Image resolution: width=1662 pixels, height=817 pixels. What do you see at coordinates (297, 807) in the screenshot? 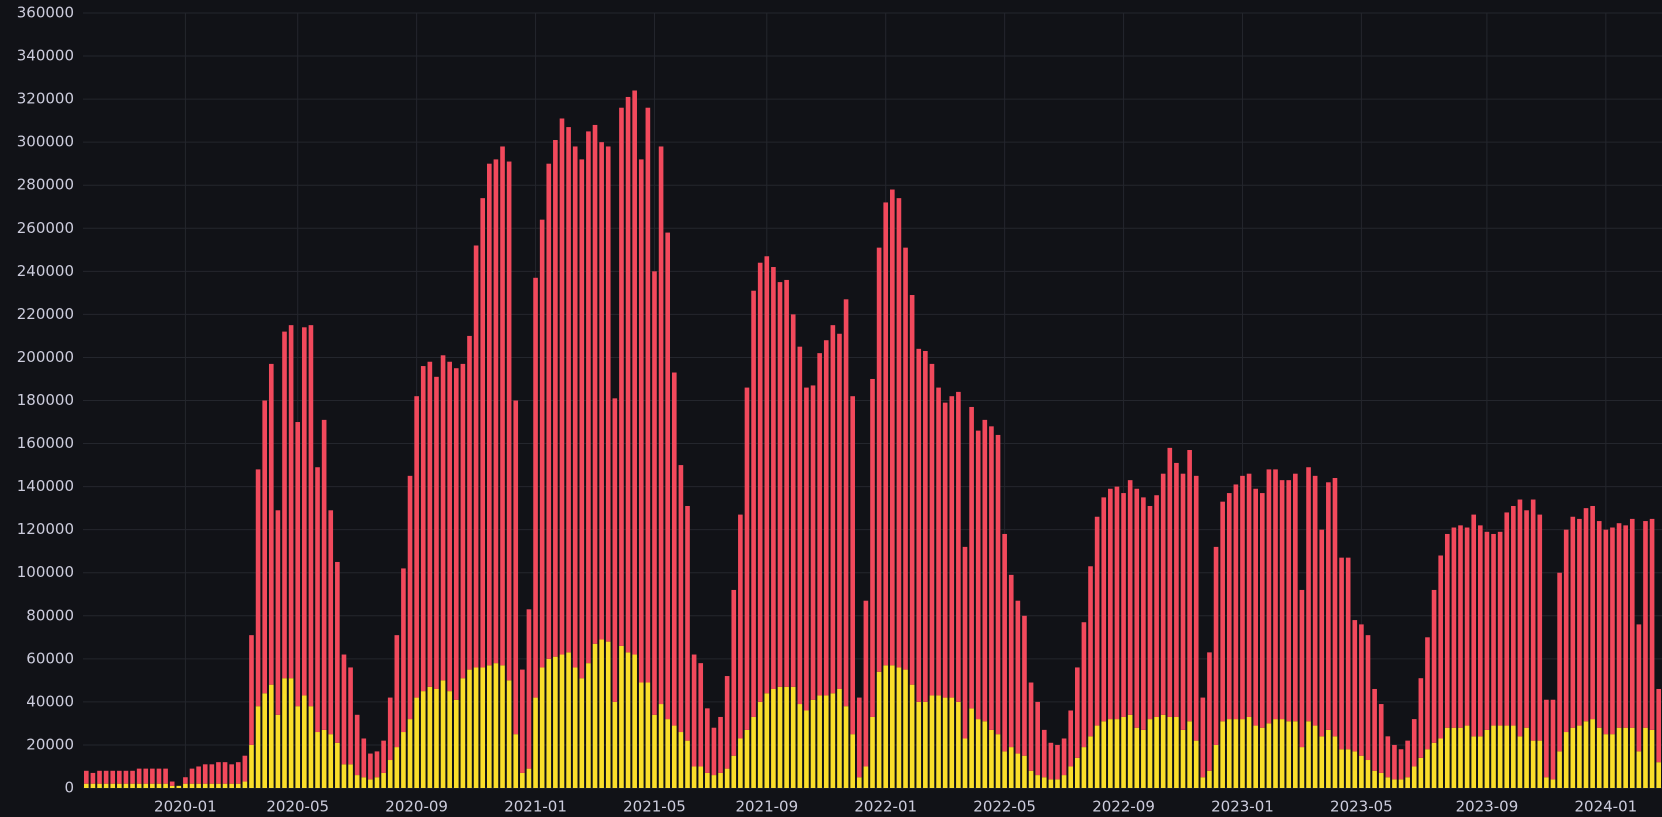
I see `x-tick-label: 2020-05` at bounding box center [297, 807].